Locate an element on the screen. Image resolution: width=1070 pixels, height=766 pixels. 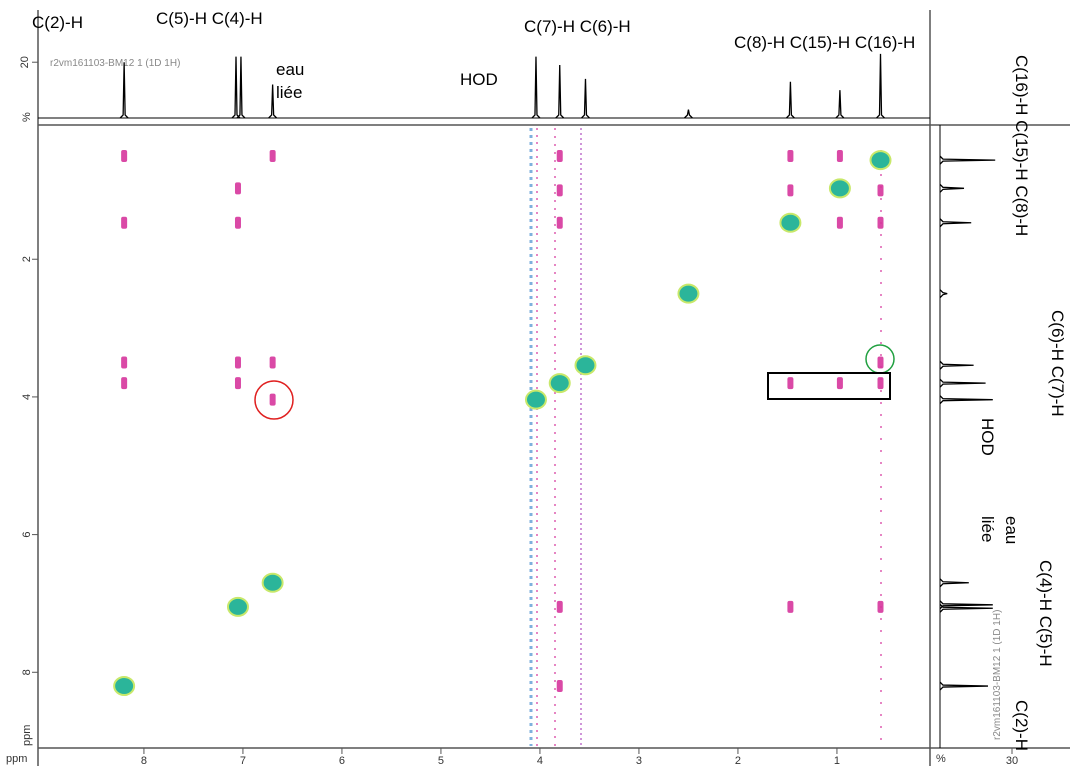
y-tick-label: 4 is located at coordinates (27, 397).